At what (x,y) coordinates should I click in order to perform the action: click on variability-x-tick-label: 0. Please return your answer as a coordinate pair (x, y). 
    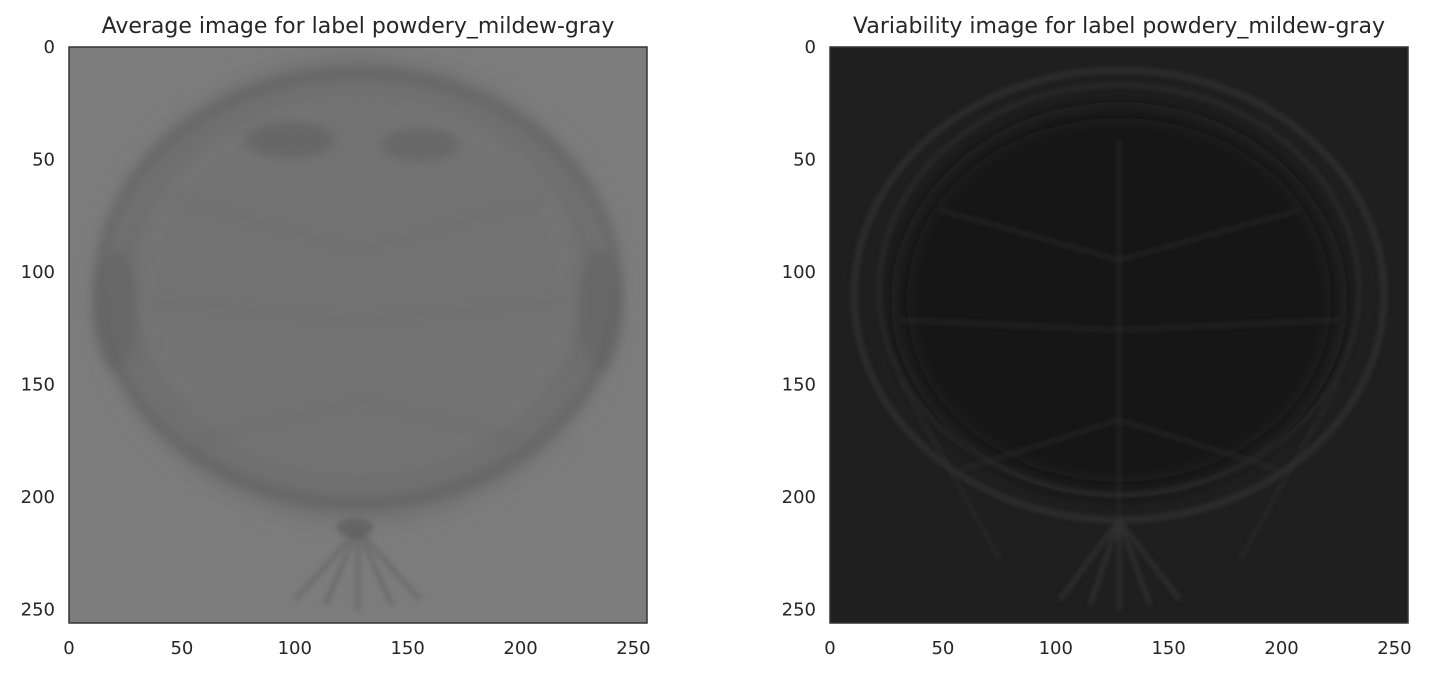
    Looking at the image, I should click on (829, 648).